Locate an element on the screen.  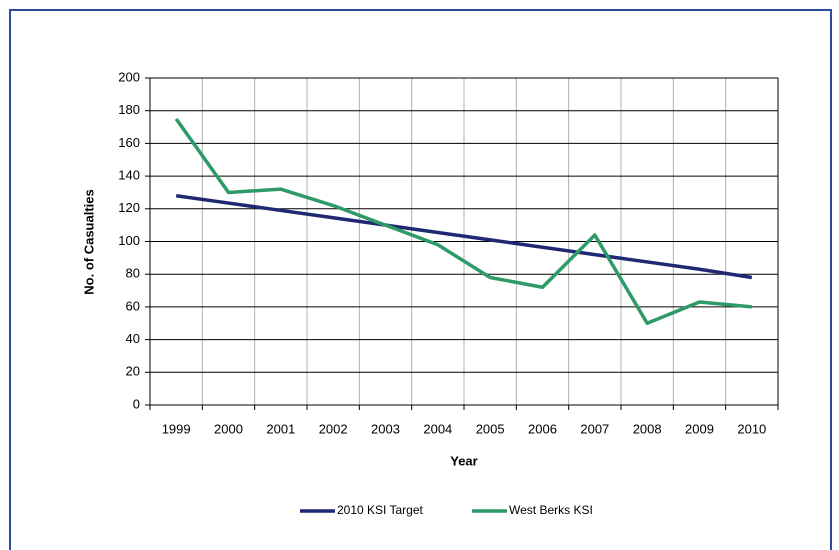
x-tick-label: 2008 is located at coordinates (647, 428).